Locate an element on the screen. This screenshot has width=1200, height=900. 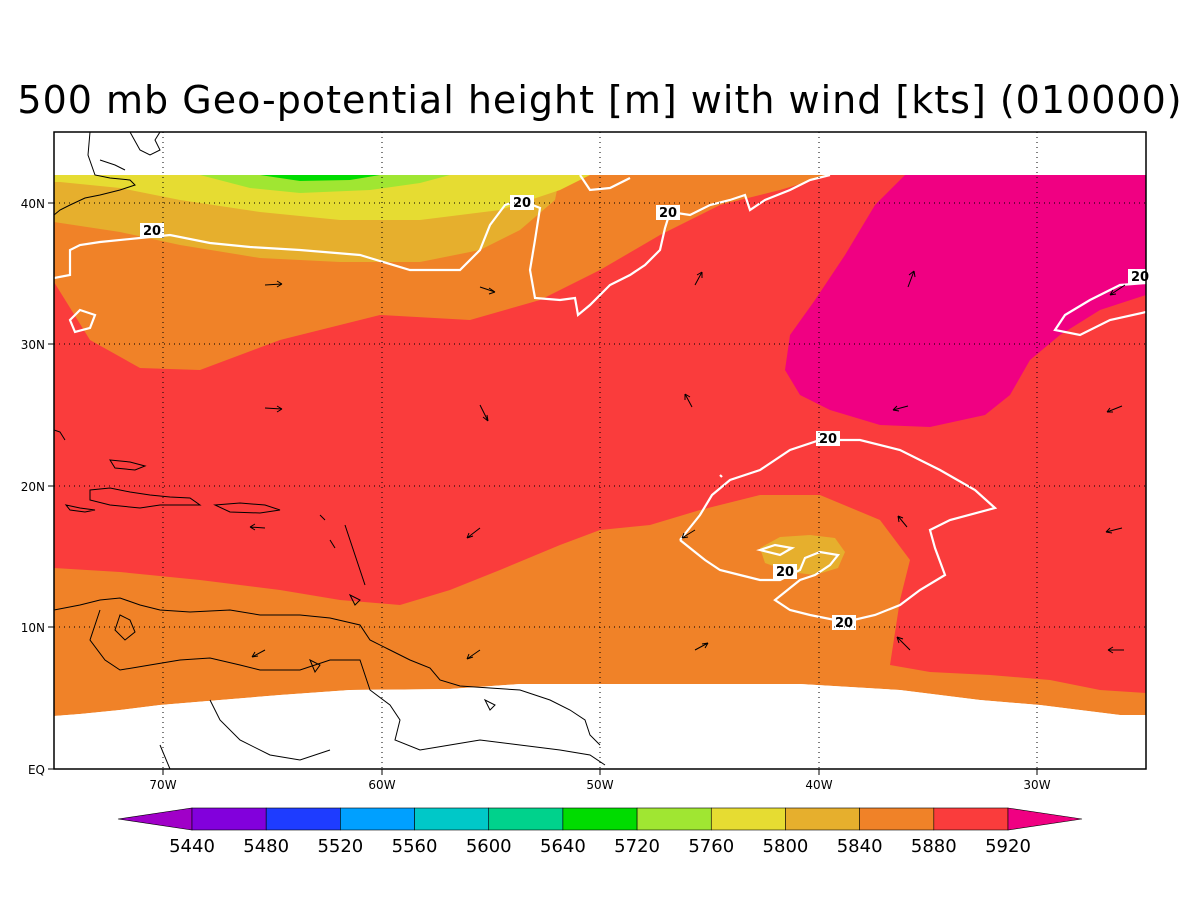
lon-label: 60W is located at coordinates (381, 785).